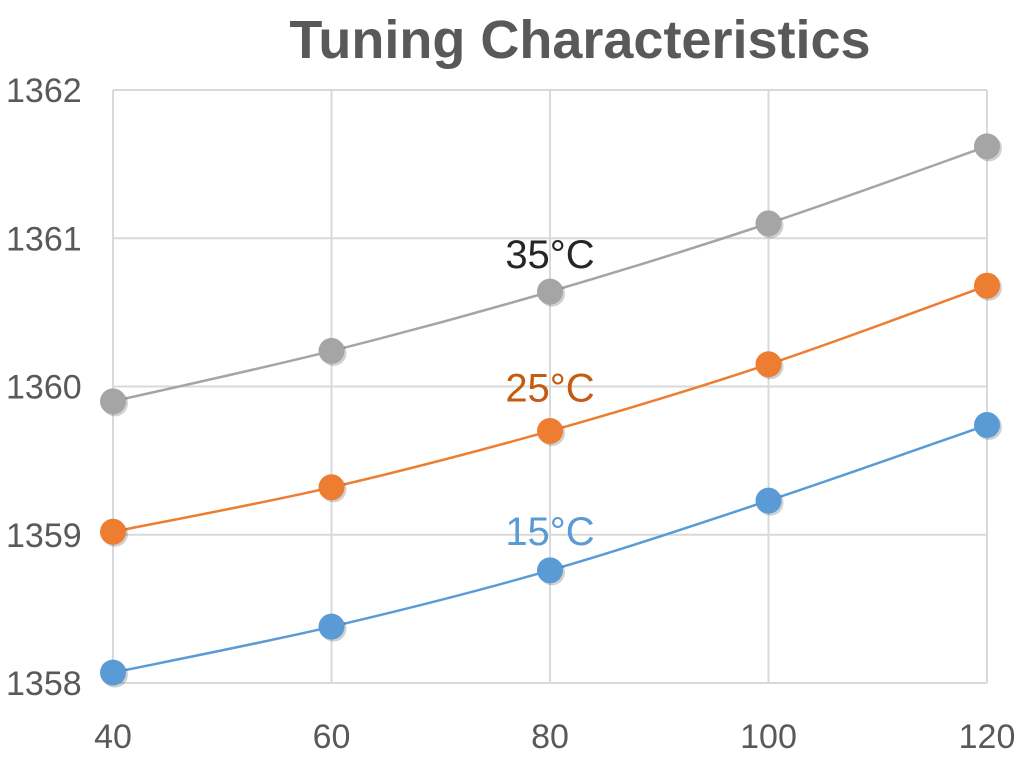 Image resolution: width=1024 pixels, height=762 pixels. Describe the element at coordinates (44, 91) in the screenshot. I see `y-tick-label: 1362` at that location.